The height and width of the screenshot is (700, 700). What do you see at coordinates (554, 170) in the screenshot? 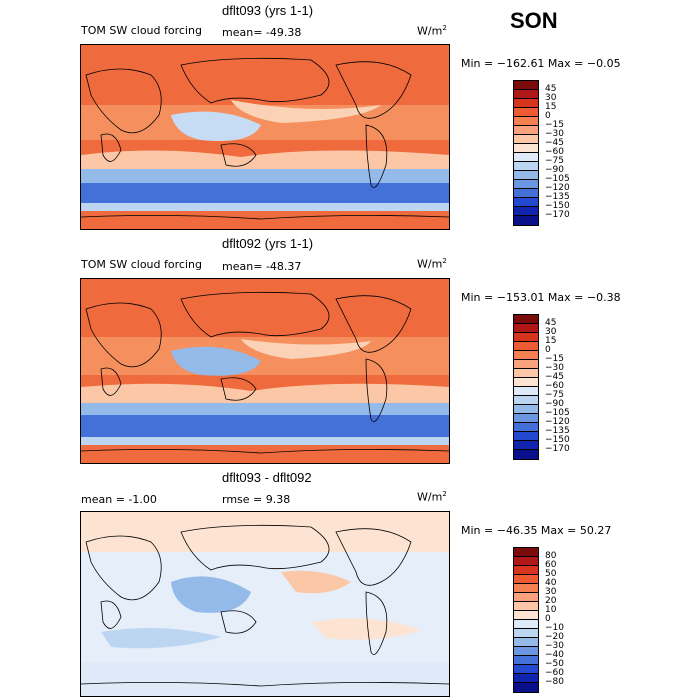
I see `colorbar-tick-label: −90` at bounding box center [554, 170].